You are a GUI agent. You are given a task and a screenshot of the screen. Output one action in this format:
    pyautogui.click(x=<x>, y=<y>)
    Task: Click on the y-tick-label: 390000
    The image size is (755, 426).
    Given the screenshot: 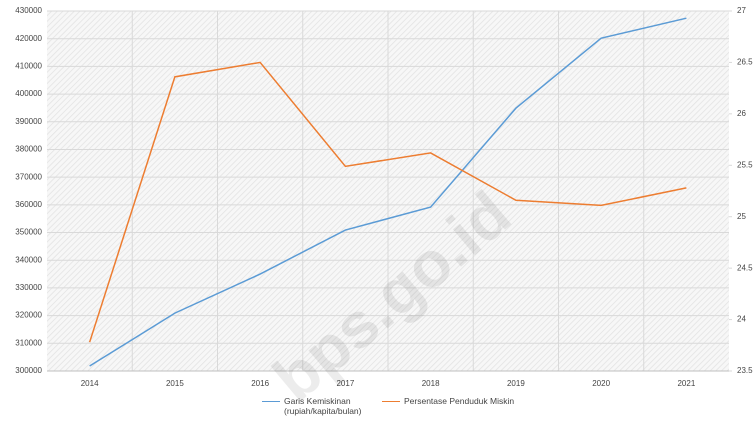 What is the action you would take?
    pyautogui.click(x=28, y=121)
    